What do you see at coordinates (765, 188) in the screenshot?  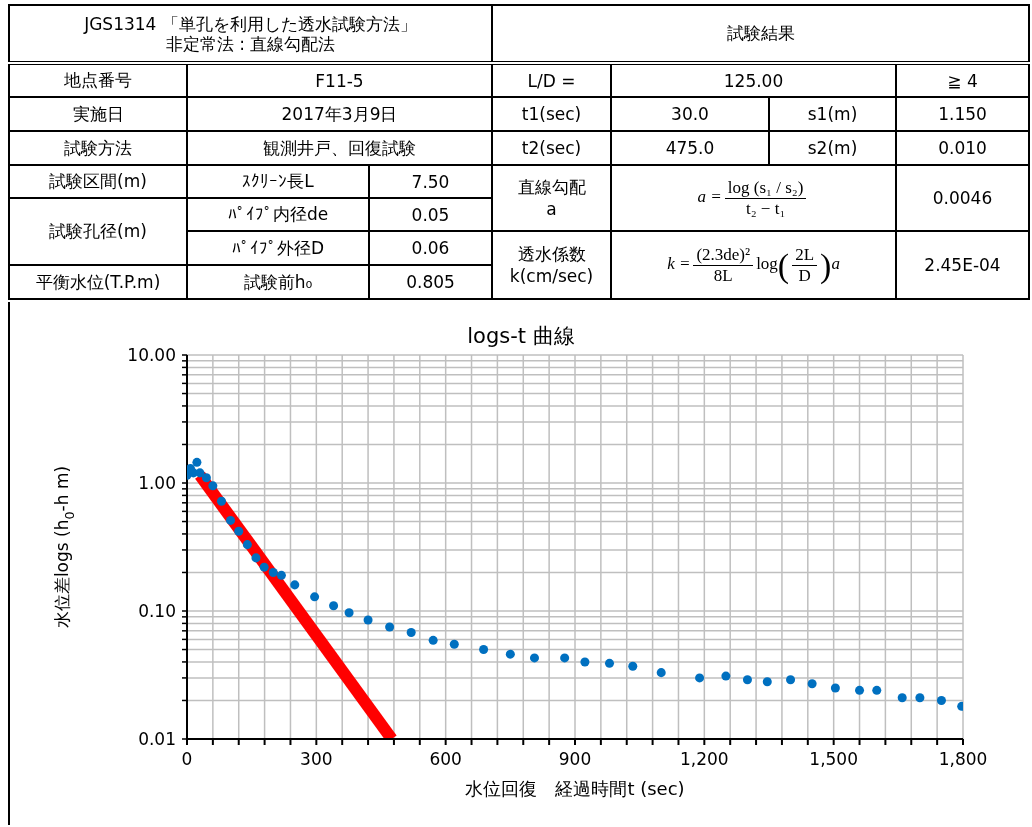 I see `text: log (s₁ / s₂)` at bounding box center [765, 188].